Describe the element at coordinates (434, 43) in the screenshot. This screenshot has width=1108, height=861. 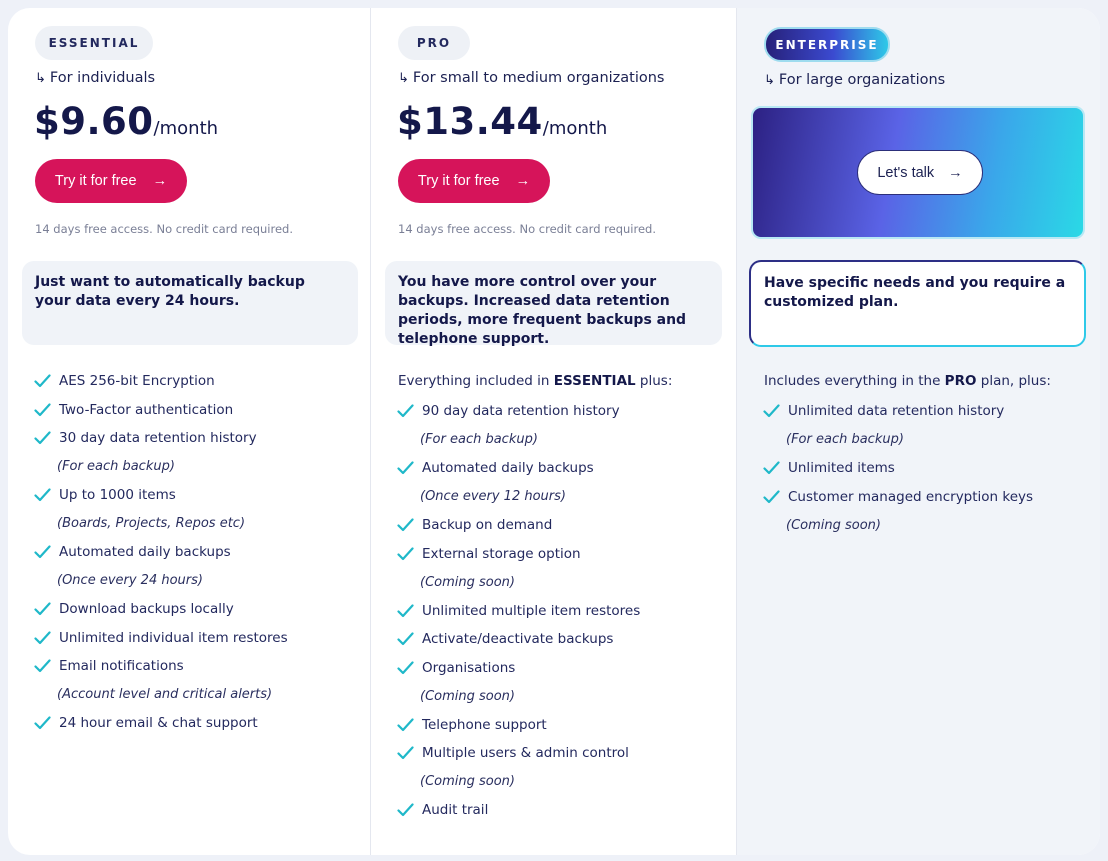
I see `plan-badge: PRO` at that location.